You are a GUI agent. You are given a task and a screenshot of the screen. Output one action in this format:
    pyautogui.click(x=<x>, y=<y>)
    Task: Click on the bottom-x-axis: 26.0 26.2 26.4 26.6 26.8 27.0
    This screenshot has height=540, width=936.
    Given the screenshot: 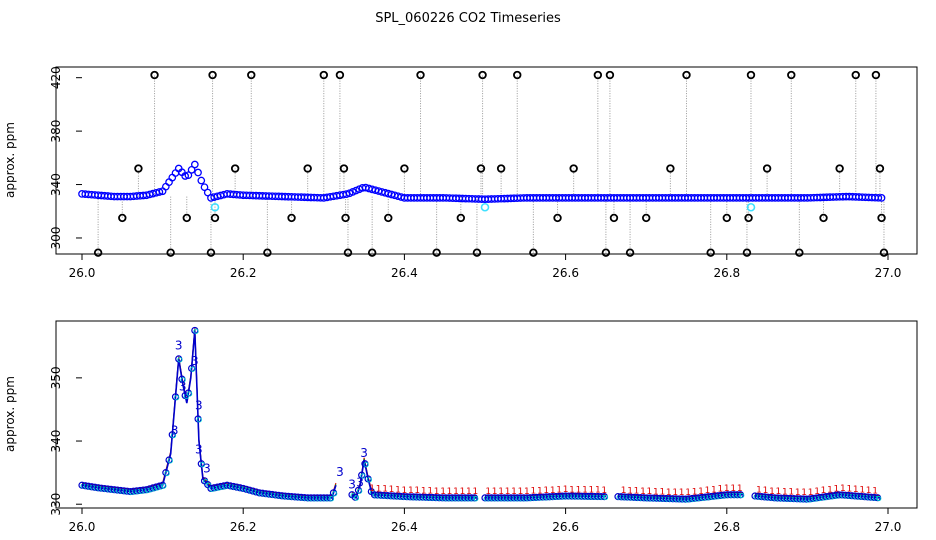 What is the action you would take?
    pyautogui.click(x=485, y=521)
    